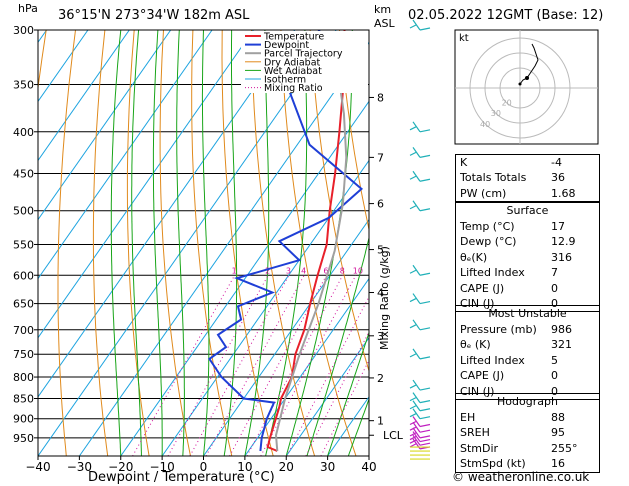 The width and height of the screenshot is (629, 486). Describe the element at coordinates (79, 467) in the screenshot. I see `x-tick-label: −30` at that location.